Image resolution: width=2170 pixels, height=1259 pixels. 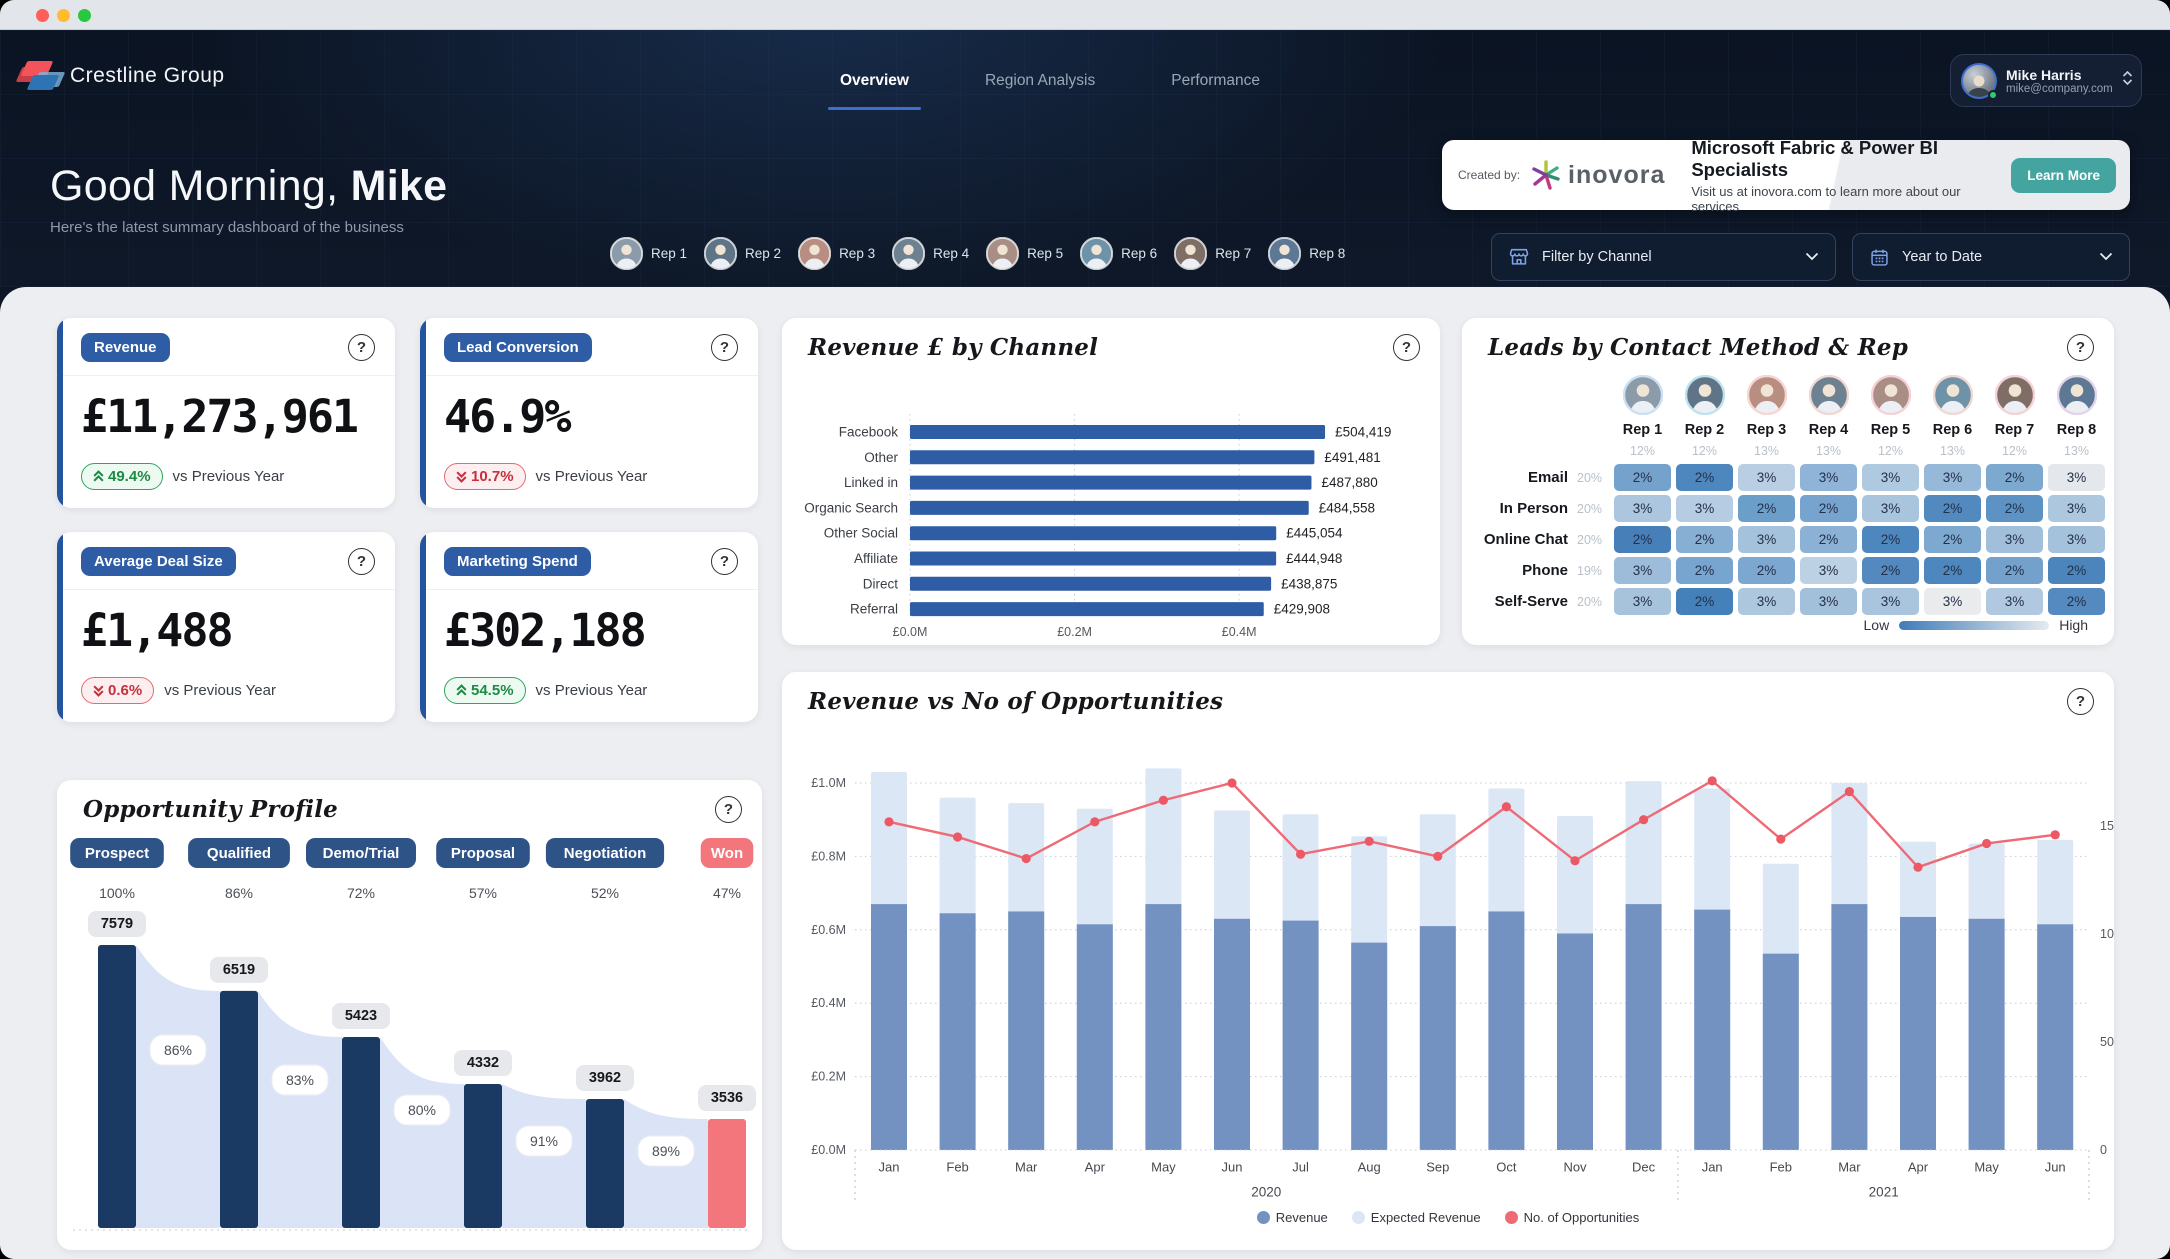 I want to click on funnel-bar-demo-trial, so click(x=361, y=1132).